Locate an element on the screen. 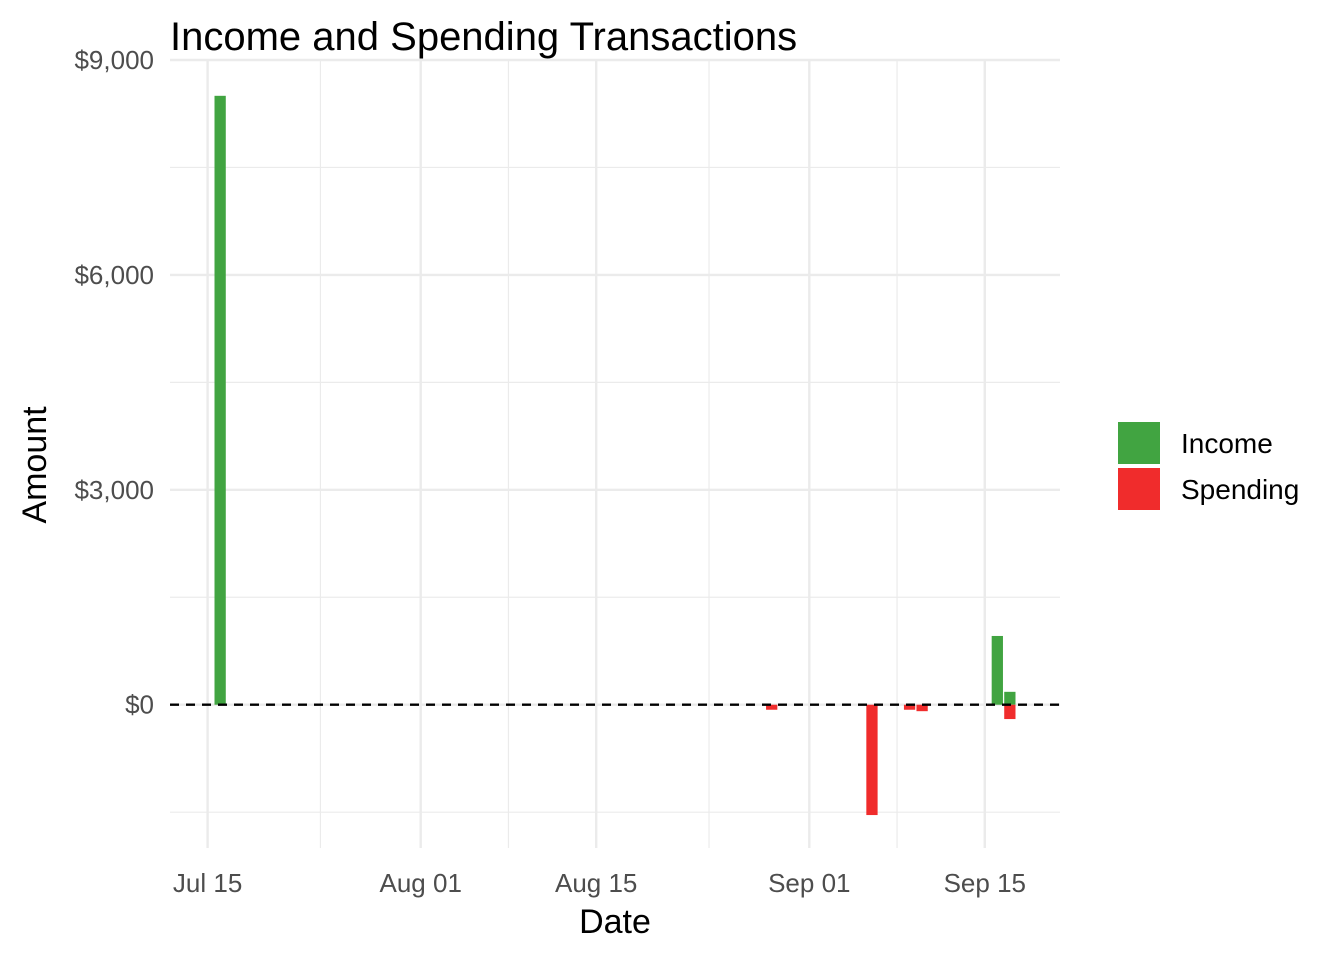 Image resolution: width=1344 pixels, height=960 pixels. y-tick-label: $6,000 is located at coordinates (114, 275).